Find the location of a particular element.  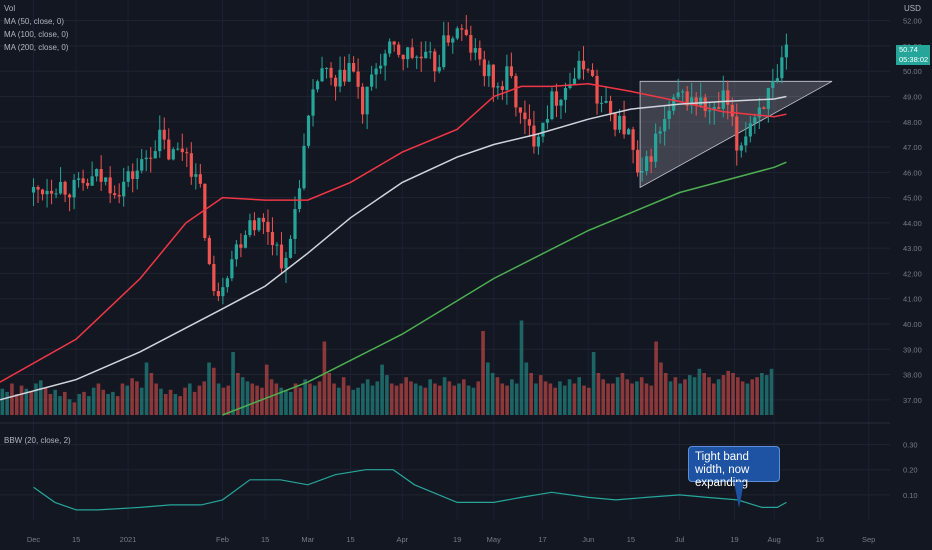

x-tick-label: Apr is located at coordinates (402, 539).